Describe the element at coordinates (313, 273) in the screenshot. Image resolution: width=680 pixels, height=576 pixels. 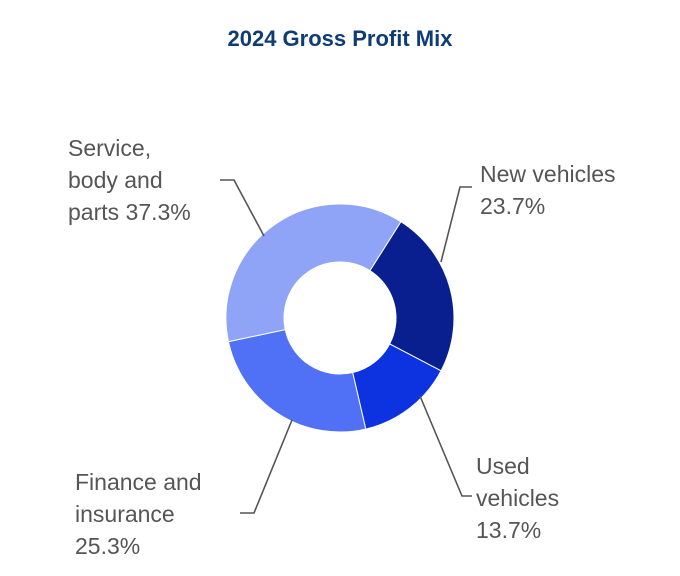
I see `donut-slice-service-body-and-parts` at that location.